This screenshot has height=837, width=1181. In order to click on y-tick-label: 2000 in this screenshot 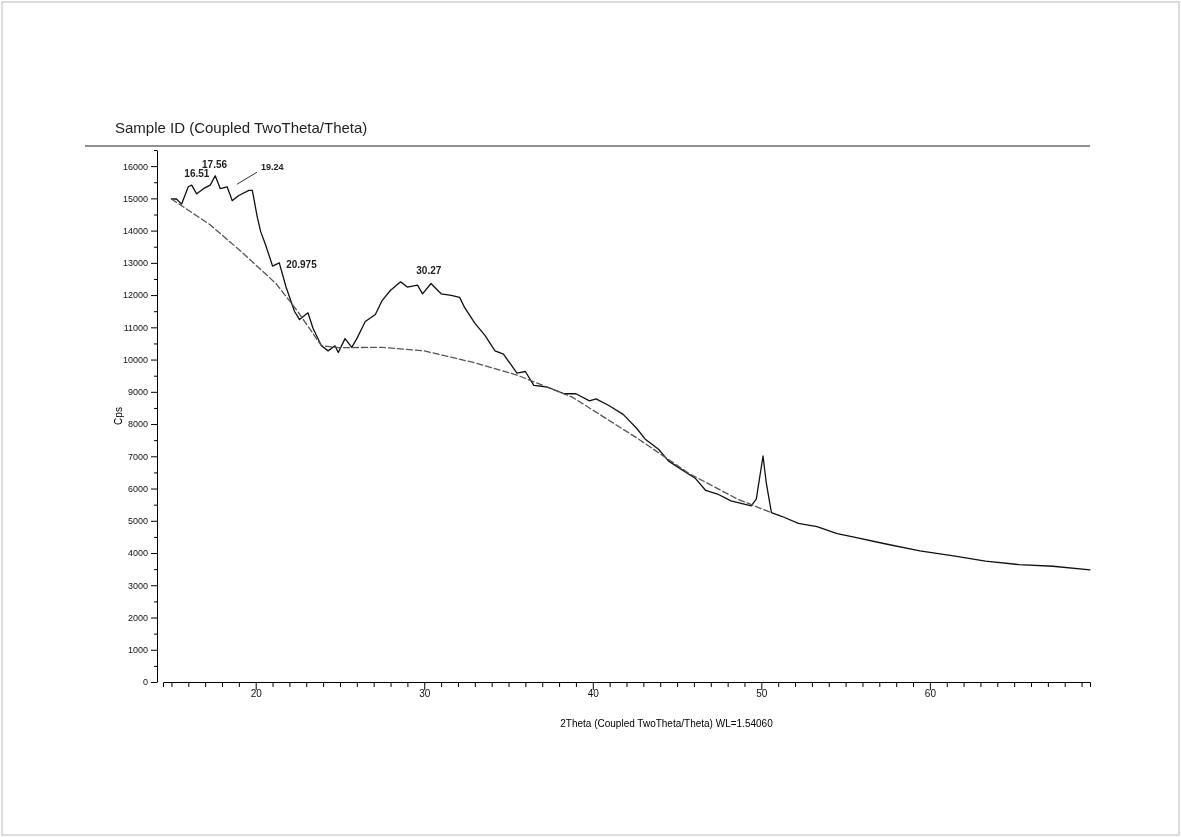, I will do `click(137, 617)`.